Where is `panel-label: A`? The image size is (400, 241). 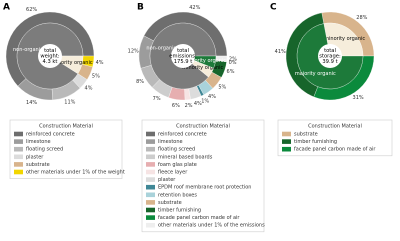 panel-label: A is located at coordinates (6, 8).